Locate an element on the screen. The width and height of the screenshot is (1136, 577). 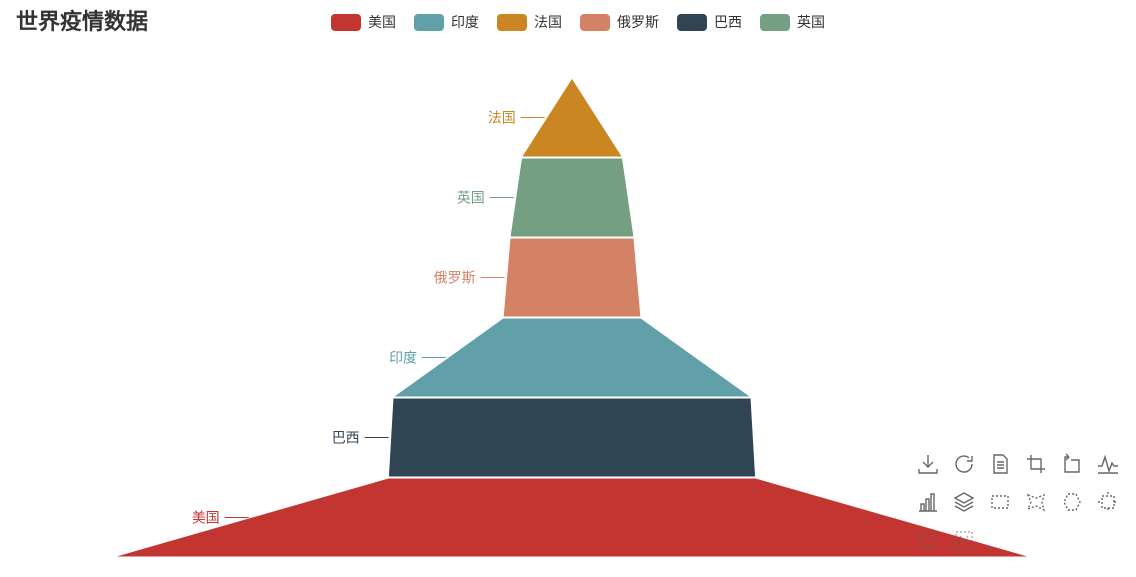
legend-label-4: 巴西 is located at coordinates (728, 23).